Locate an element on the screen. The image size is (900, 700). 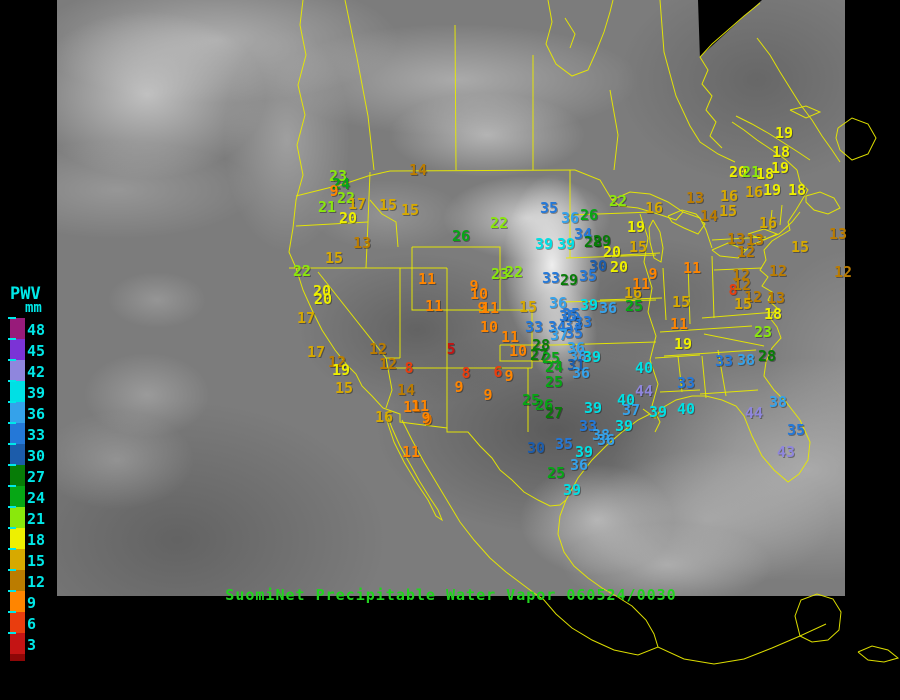
station-value: 6 is located at coordinates (498, 372).